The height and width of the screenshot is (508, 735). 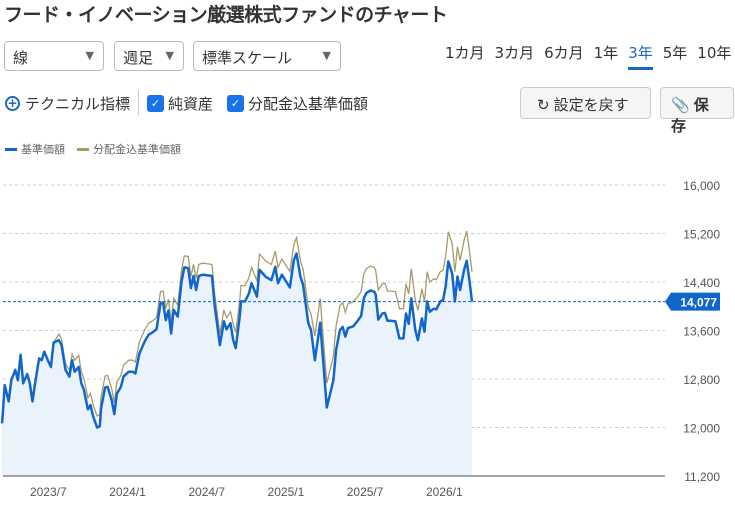 I want to click on refresh-icon: ↻, so click(x=543, y=105).